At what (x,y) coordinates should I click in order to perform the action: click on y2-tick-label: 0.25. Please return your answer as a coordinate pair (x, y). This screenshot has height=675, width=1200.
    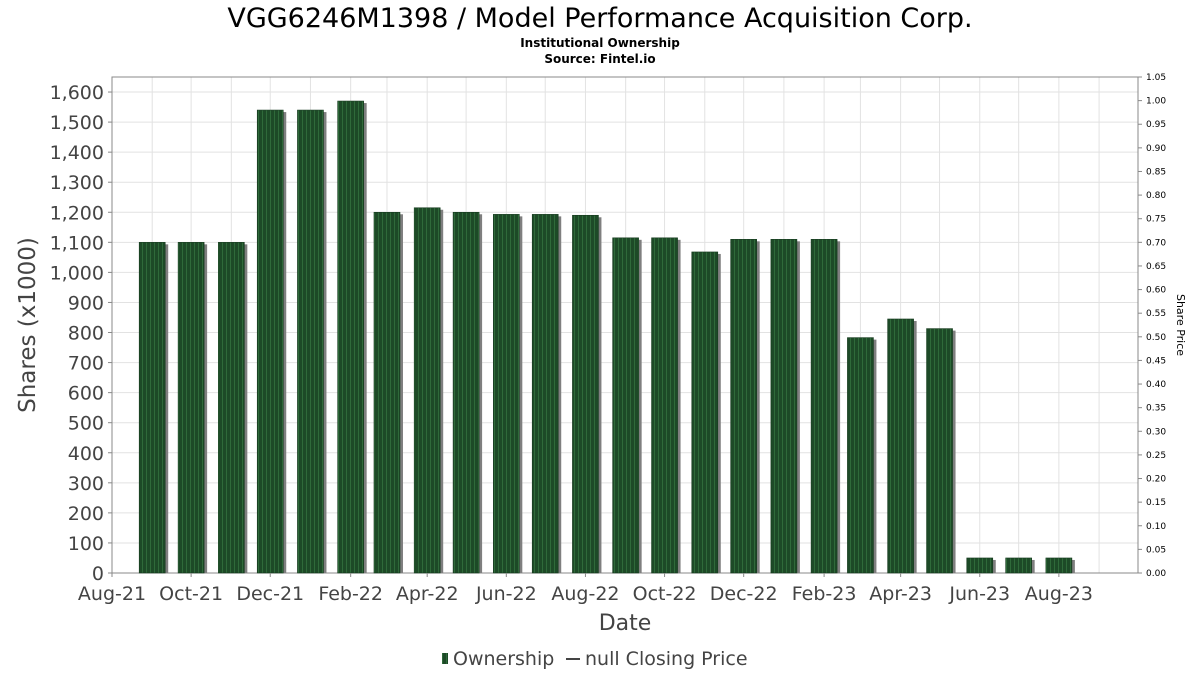
    Looking at the image, I should click on (1156, 456).